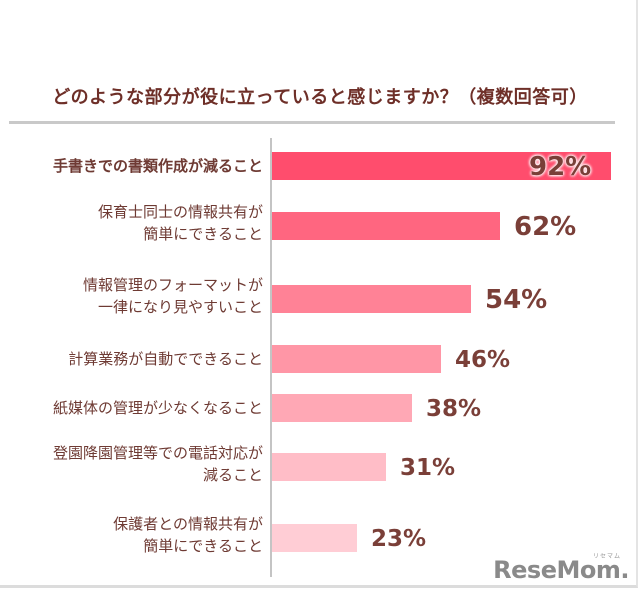  What do you see at coordinates (312, 122) in the screenshot?
I see `title-divider` at bounding box center [312, 122].